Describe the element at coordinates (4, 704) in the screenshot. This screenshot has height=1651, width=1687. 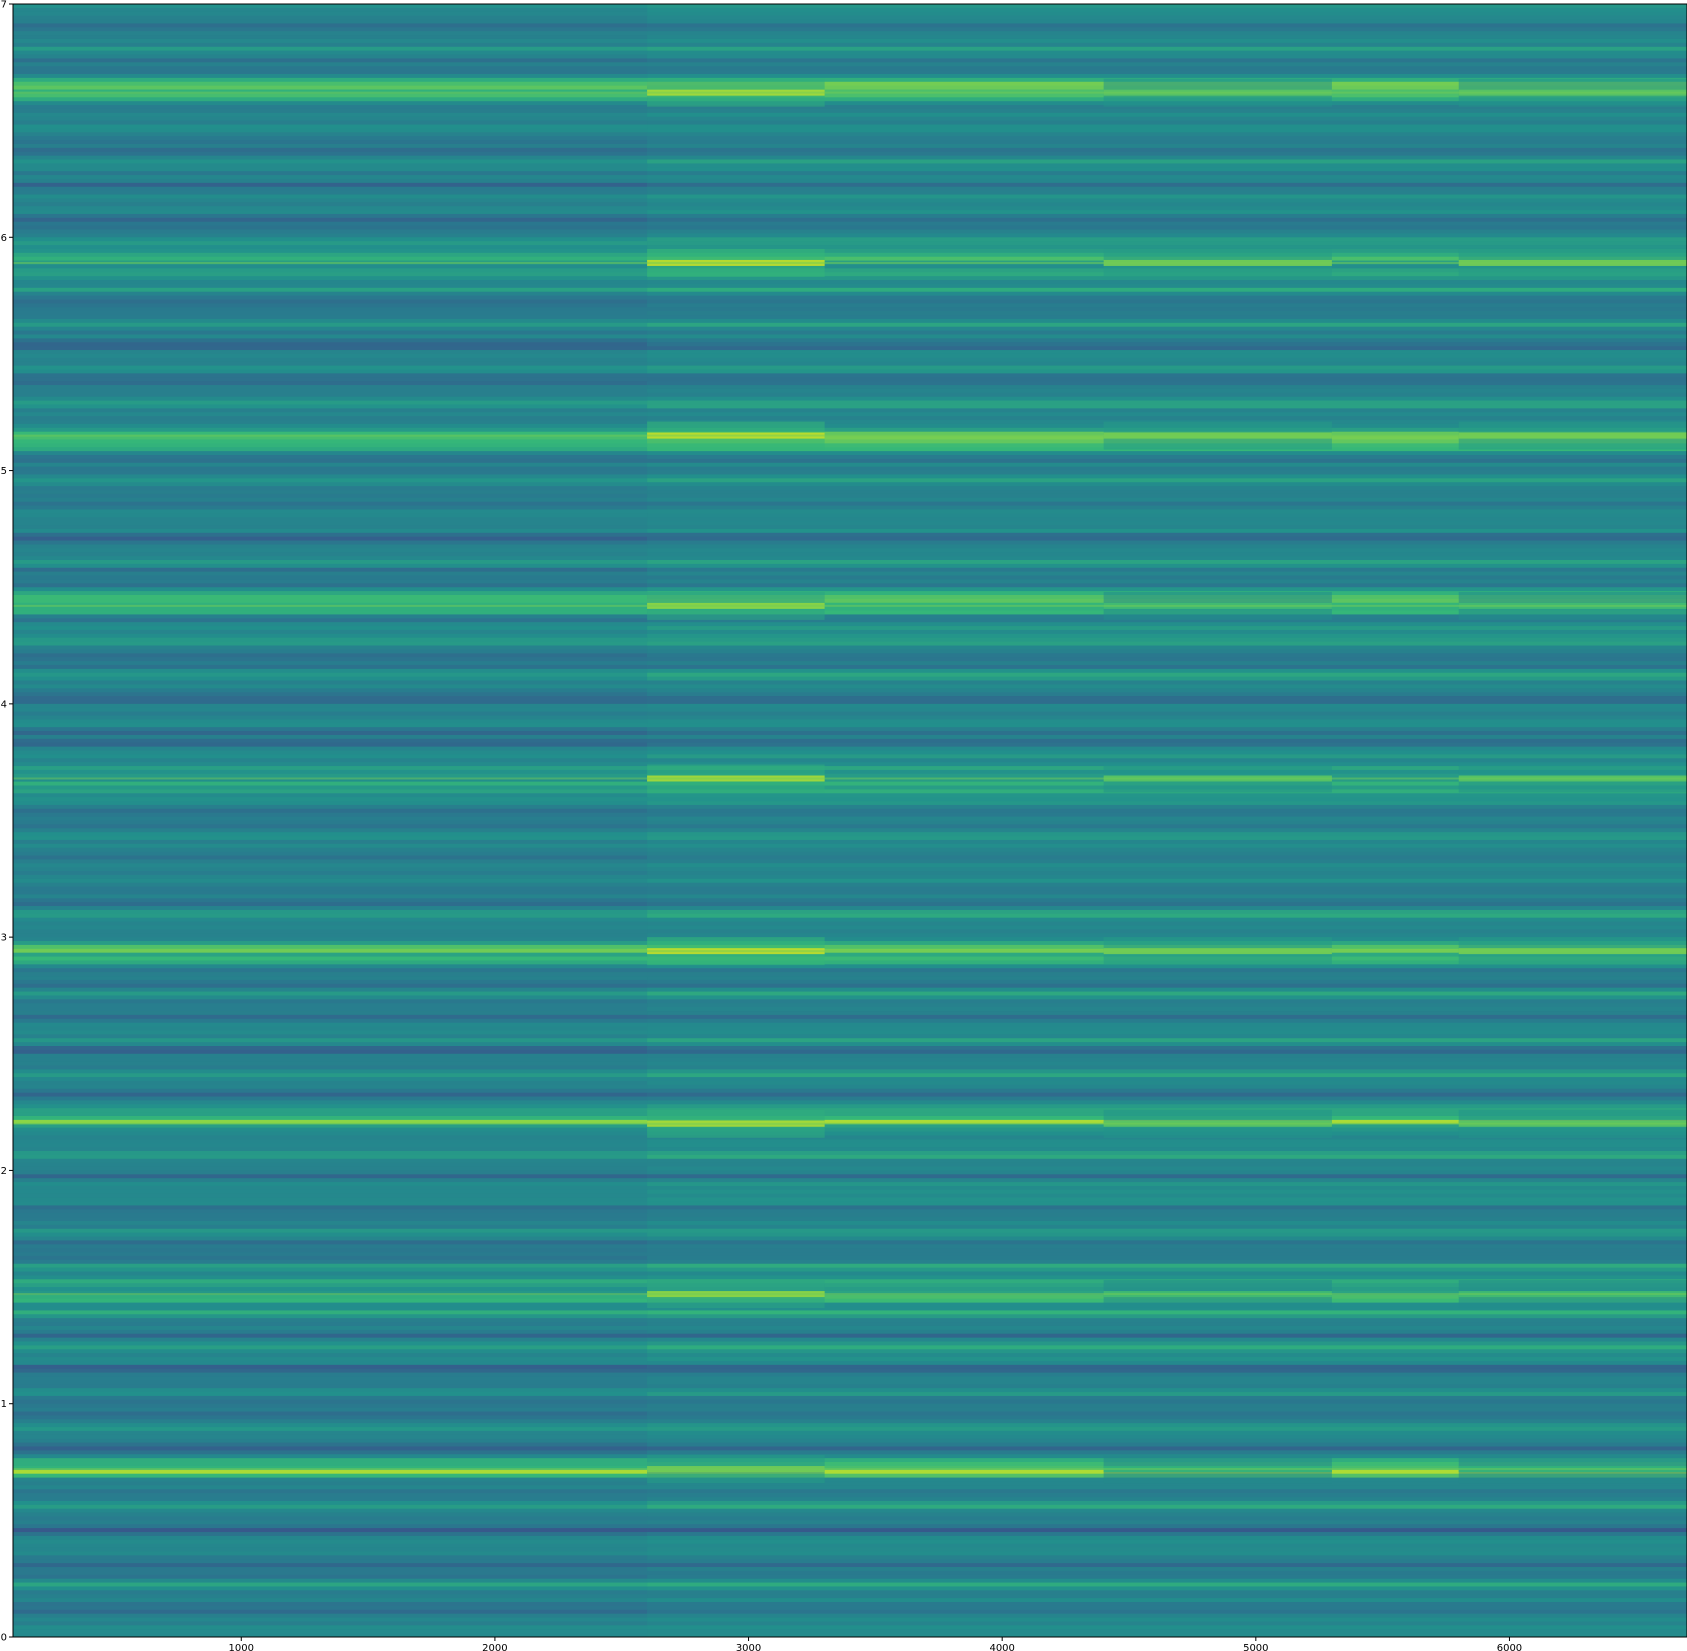
I see `y-tick-label: 4` at that location.